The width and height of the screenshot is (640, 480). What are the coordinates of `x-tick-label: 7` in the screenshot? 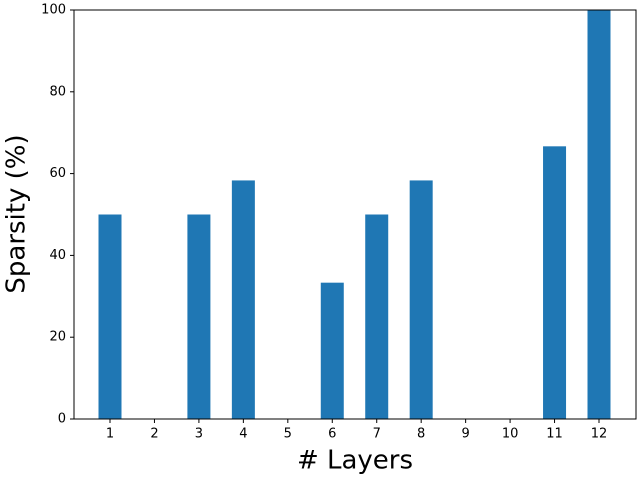 It's located at (377, 434).